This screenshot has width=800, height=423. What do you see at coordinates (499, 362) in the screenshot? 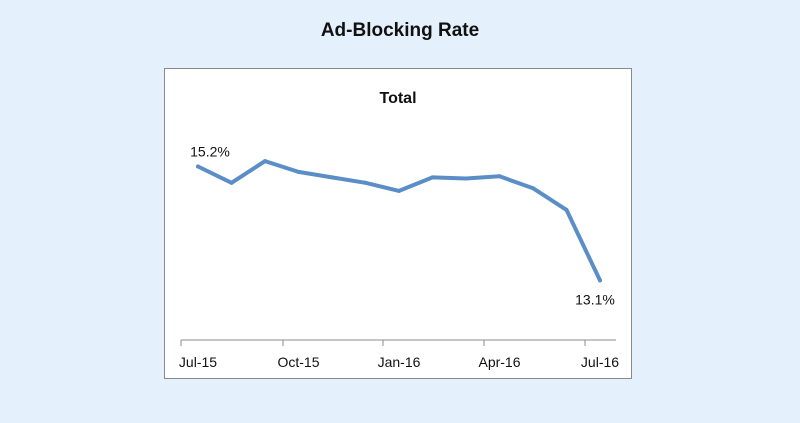
I see `x-tick-label: Apr-16` at bounding box center [499, 362].